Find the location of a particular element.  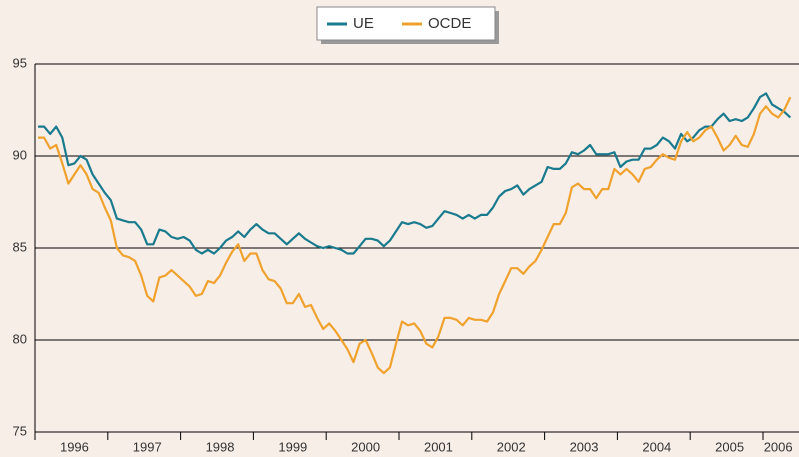

y-tick-label: 75 is located at coordinates (20, 430).